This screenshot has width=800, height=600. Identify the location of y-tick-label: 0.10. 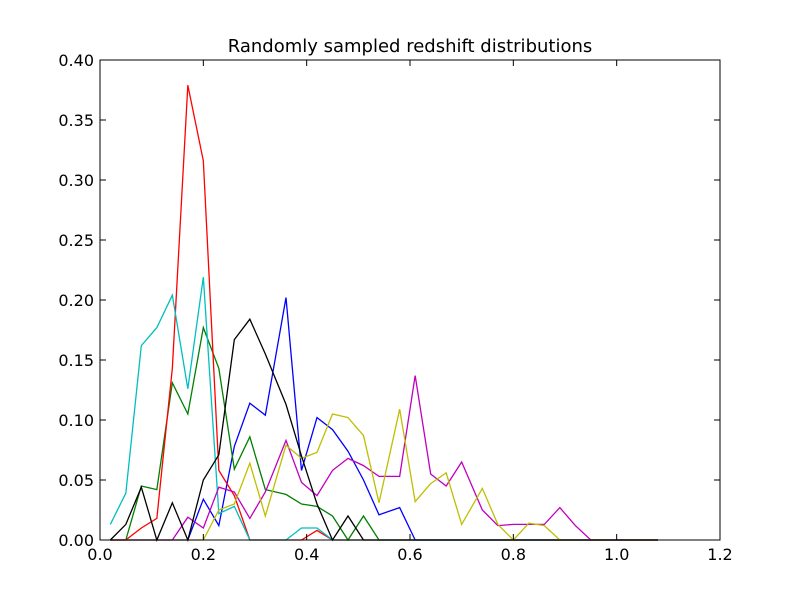
(76, 420).